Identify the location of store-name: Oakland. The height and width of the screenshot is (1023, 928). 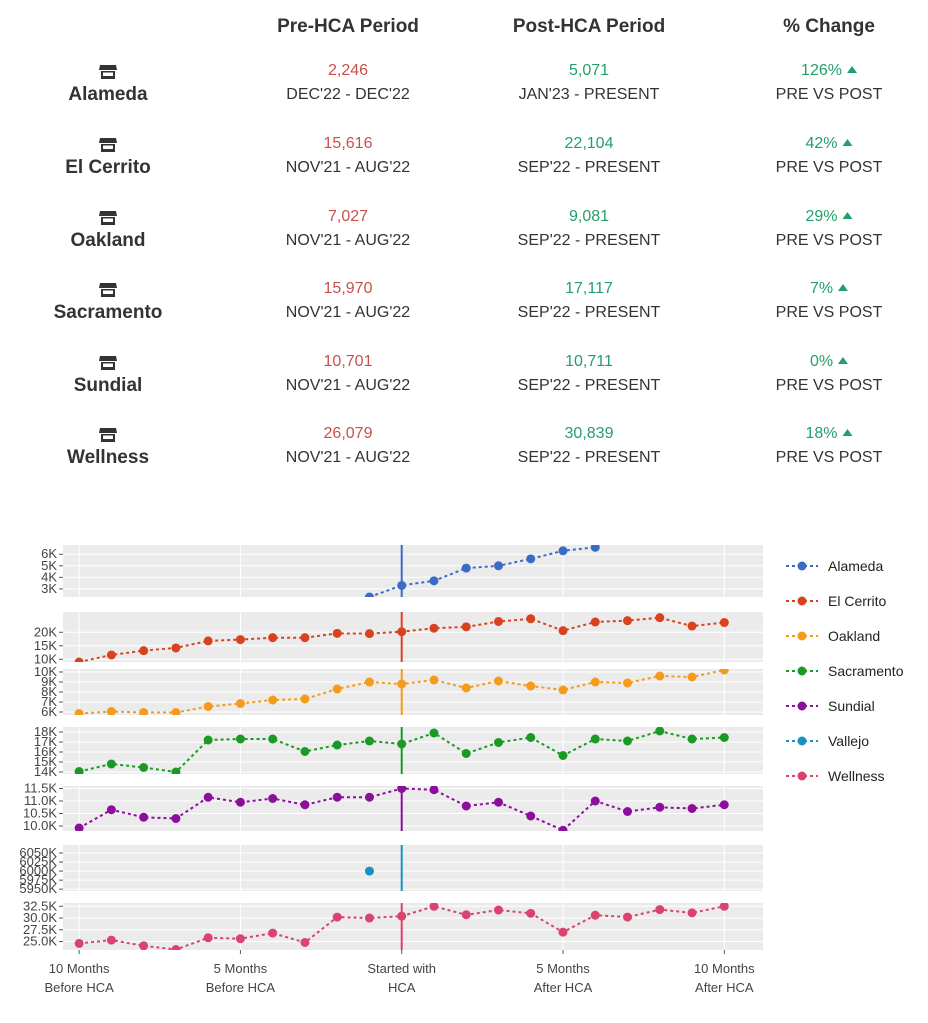
(108, 240).